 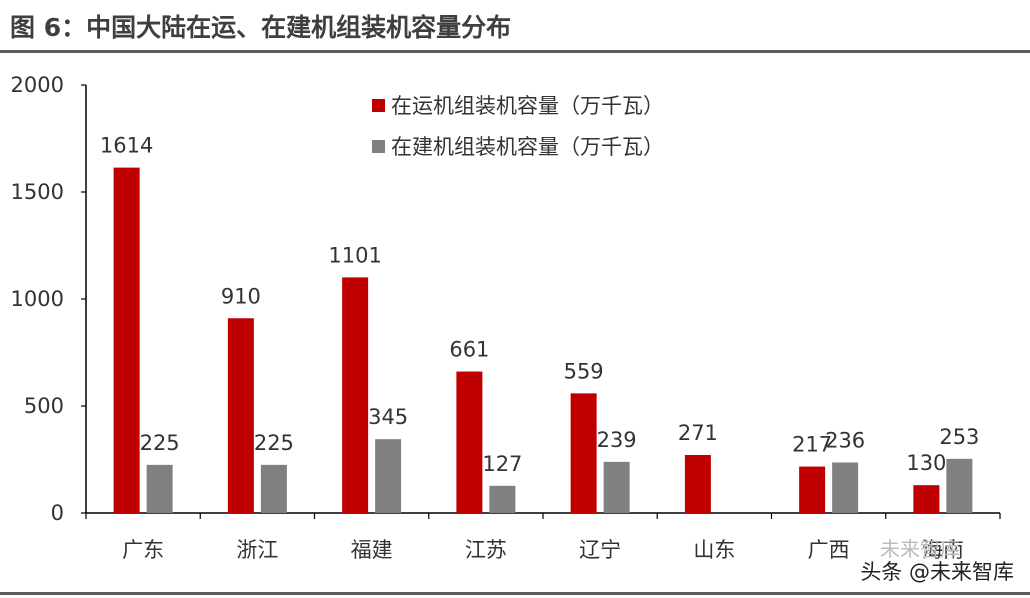 I want to click on watermark: 头条 @未来智库, so click(x=937, y=572).